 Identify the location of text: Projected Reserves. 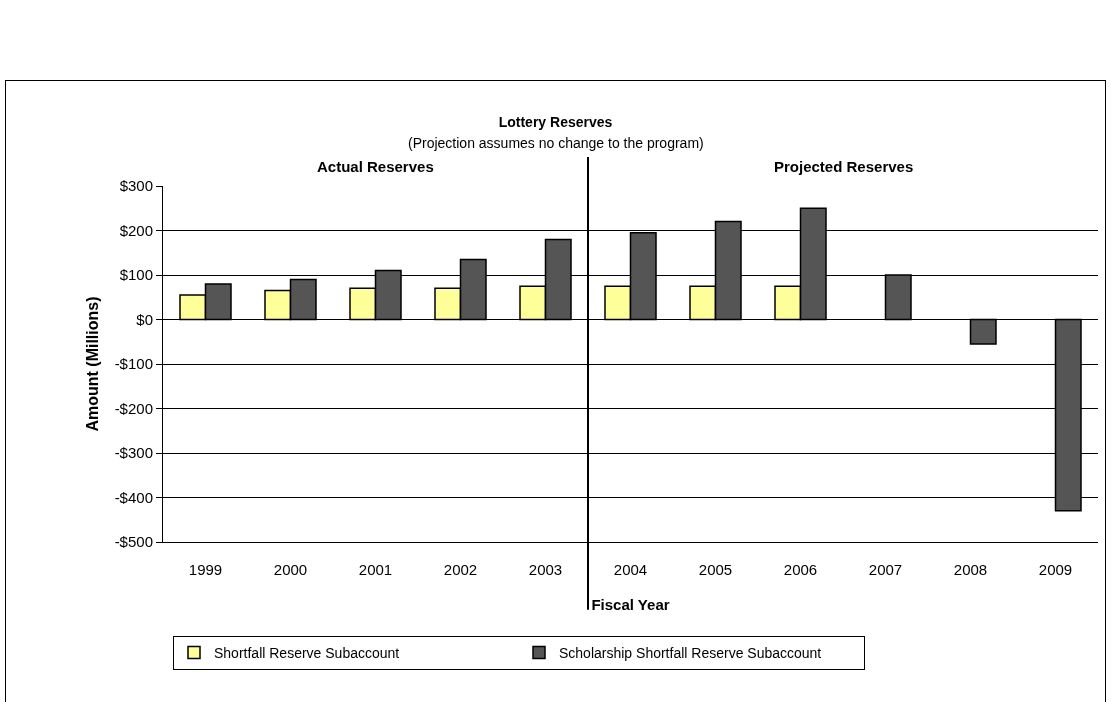
(844, 166).